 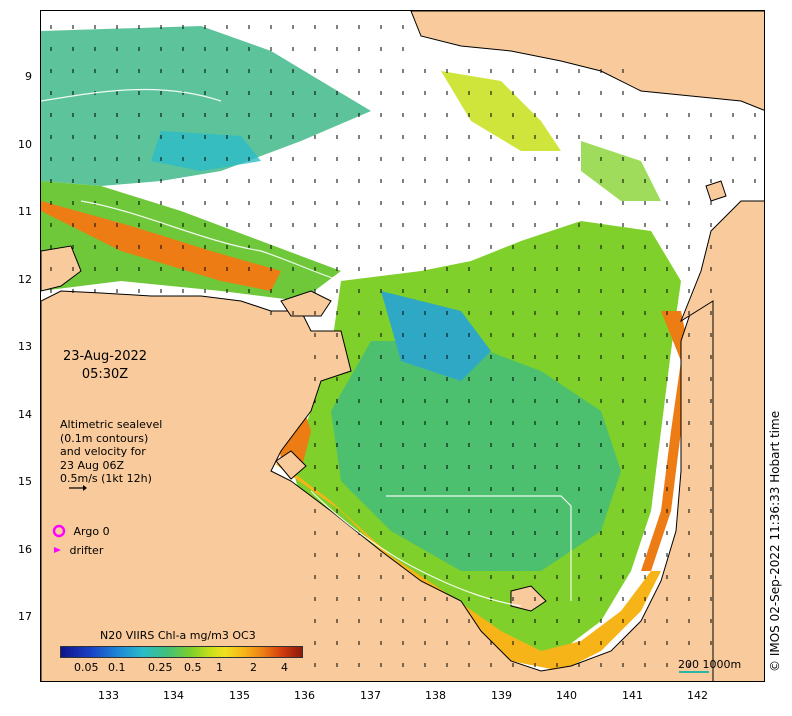 I want to click on x-tick: 136, so click(x=304, y=695).